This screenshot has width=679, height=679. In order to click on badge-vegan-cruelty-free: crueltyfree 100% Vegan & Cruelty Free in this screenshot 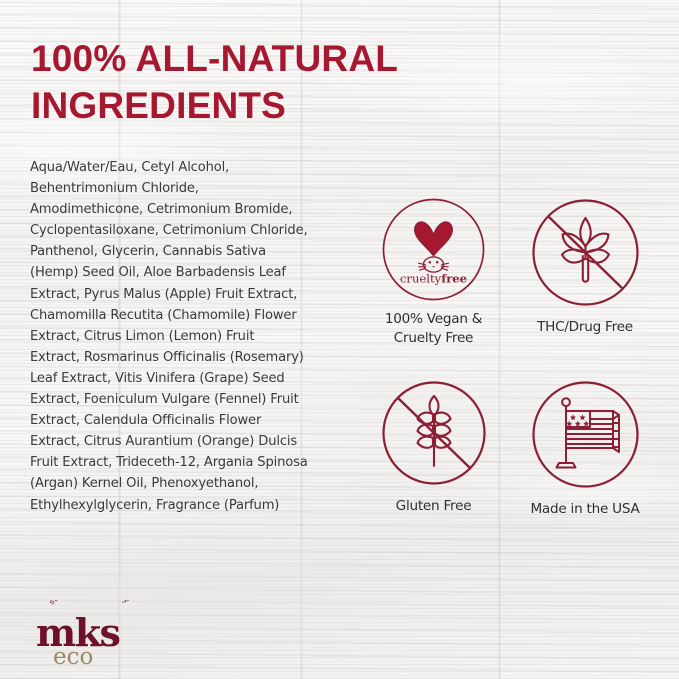, I will do `click(433, 273)`.